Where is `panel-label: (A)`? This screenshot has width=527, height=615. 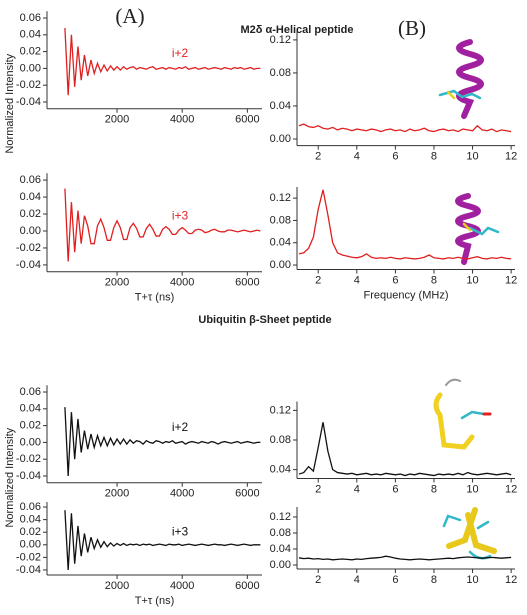
panel-label: (A) is located at coordinates (129, 16).